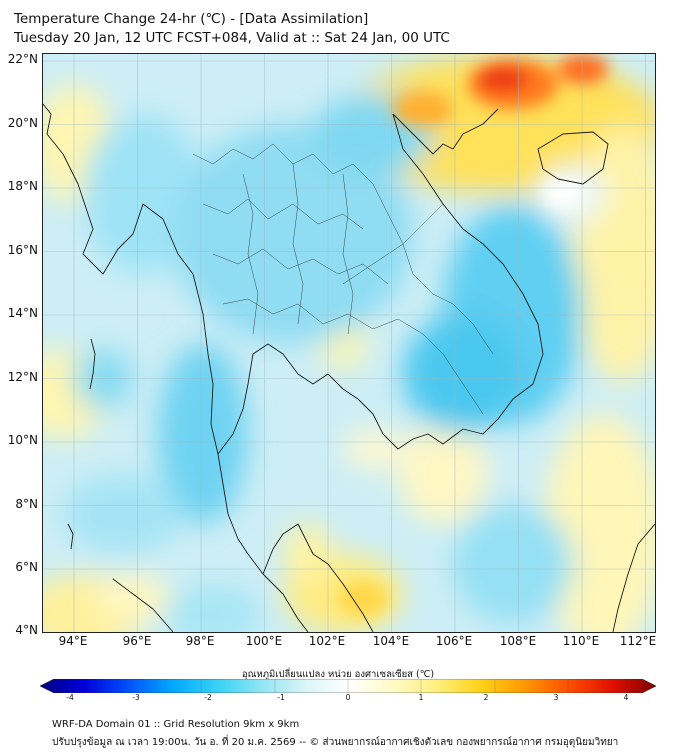 The height and width of the screenshot is (756, 676). I want to click on colorbar-tick: 3, so click(556, 697).